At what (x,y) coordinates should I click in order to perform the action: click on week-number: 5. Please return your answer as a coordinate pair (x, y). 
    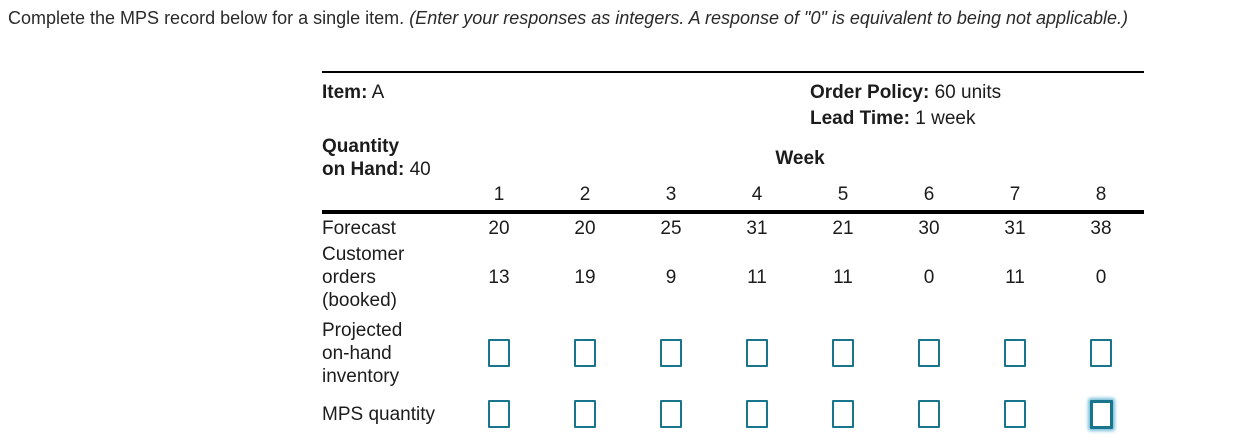
    Looking at the image, I should click on (843, 194).